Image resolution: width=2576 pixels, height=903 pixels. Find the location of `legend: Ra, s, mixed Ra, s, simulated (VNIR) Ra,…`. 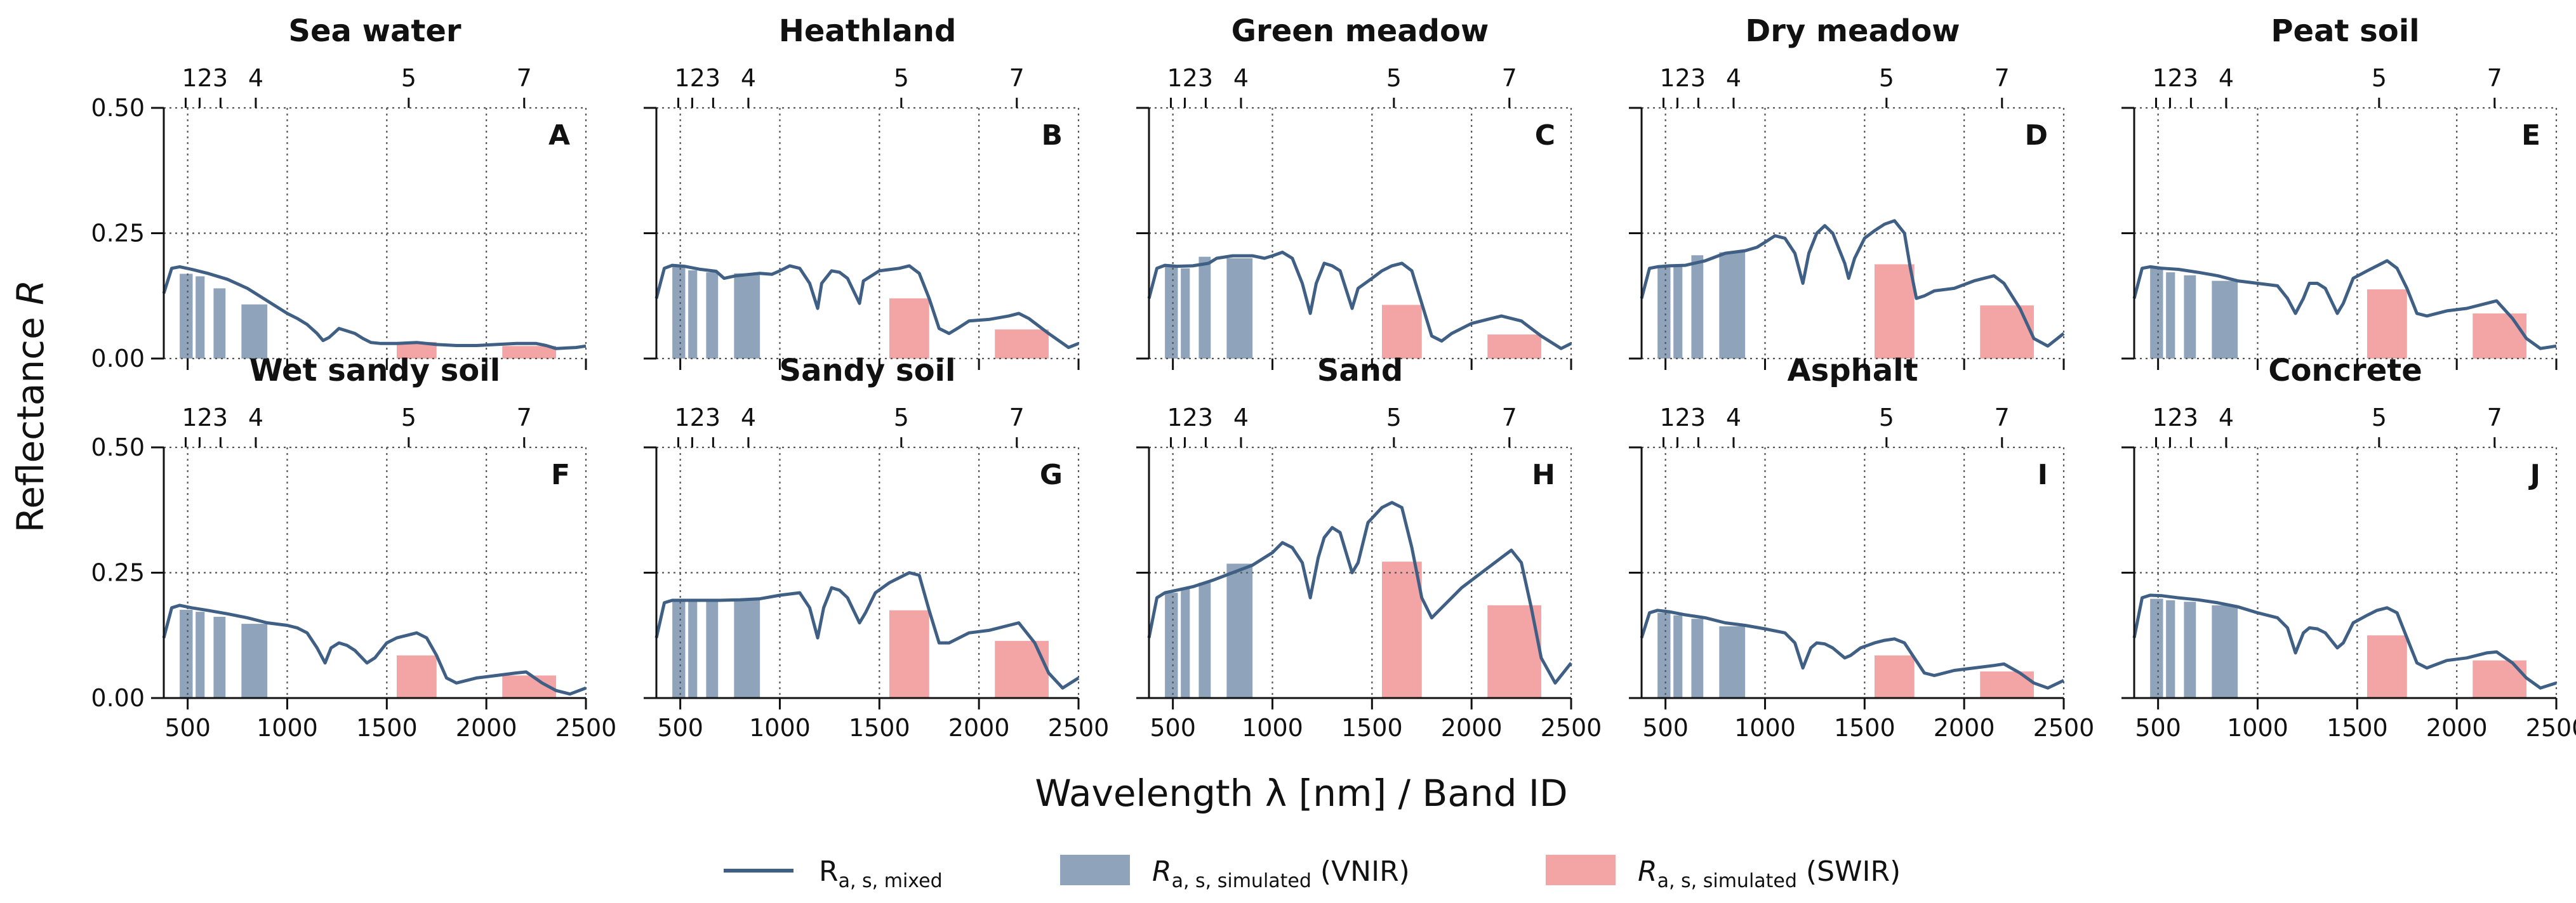

legend: Ra, s, mixed Ra, s, simulated (VNIR) Ra,… is located at coordinates (1312, 873).